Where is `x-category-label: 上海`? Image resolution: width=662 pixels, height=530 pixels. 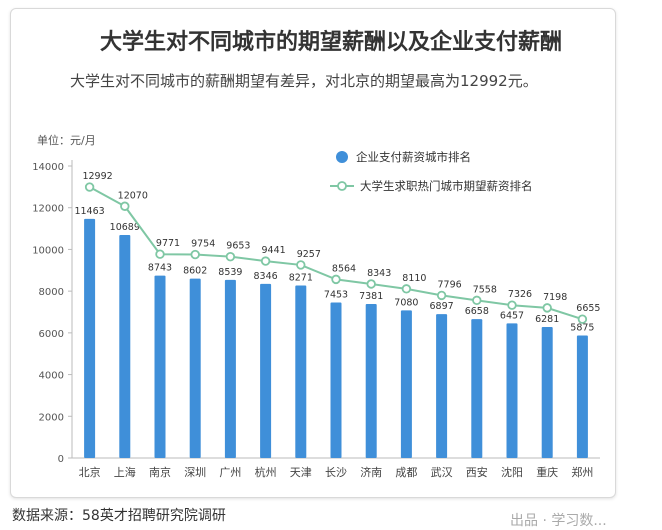
x-category-label: 上海 is located at coordinates (125, 472).